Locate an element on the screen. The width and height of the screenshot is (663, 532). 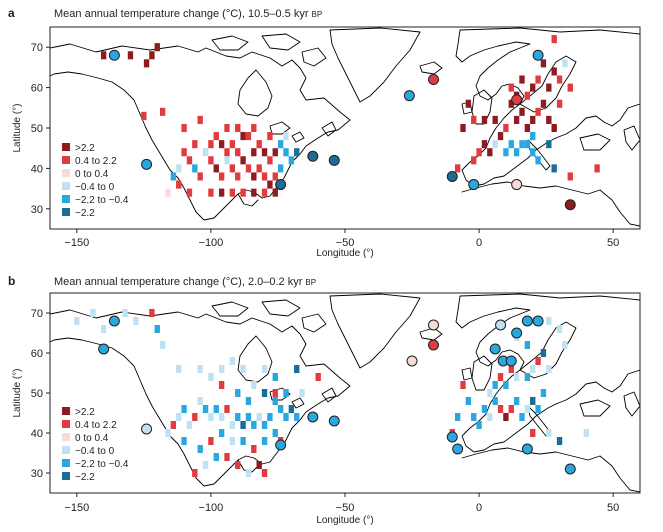
legend-label: 0 to 0.4 is located at coordinates (92, 438).